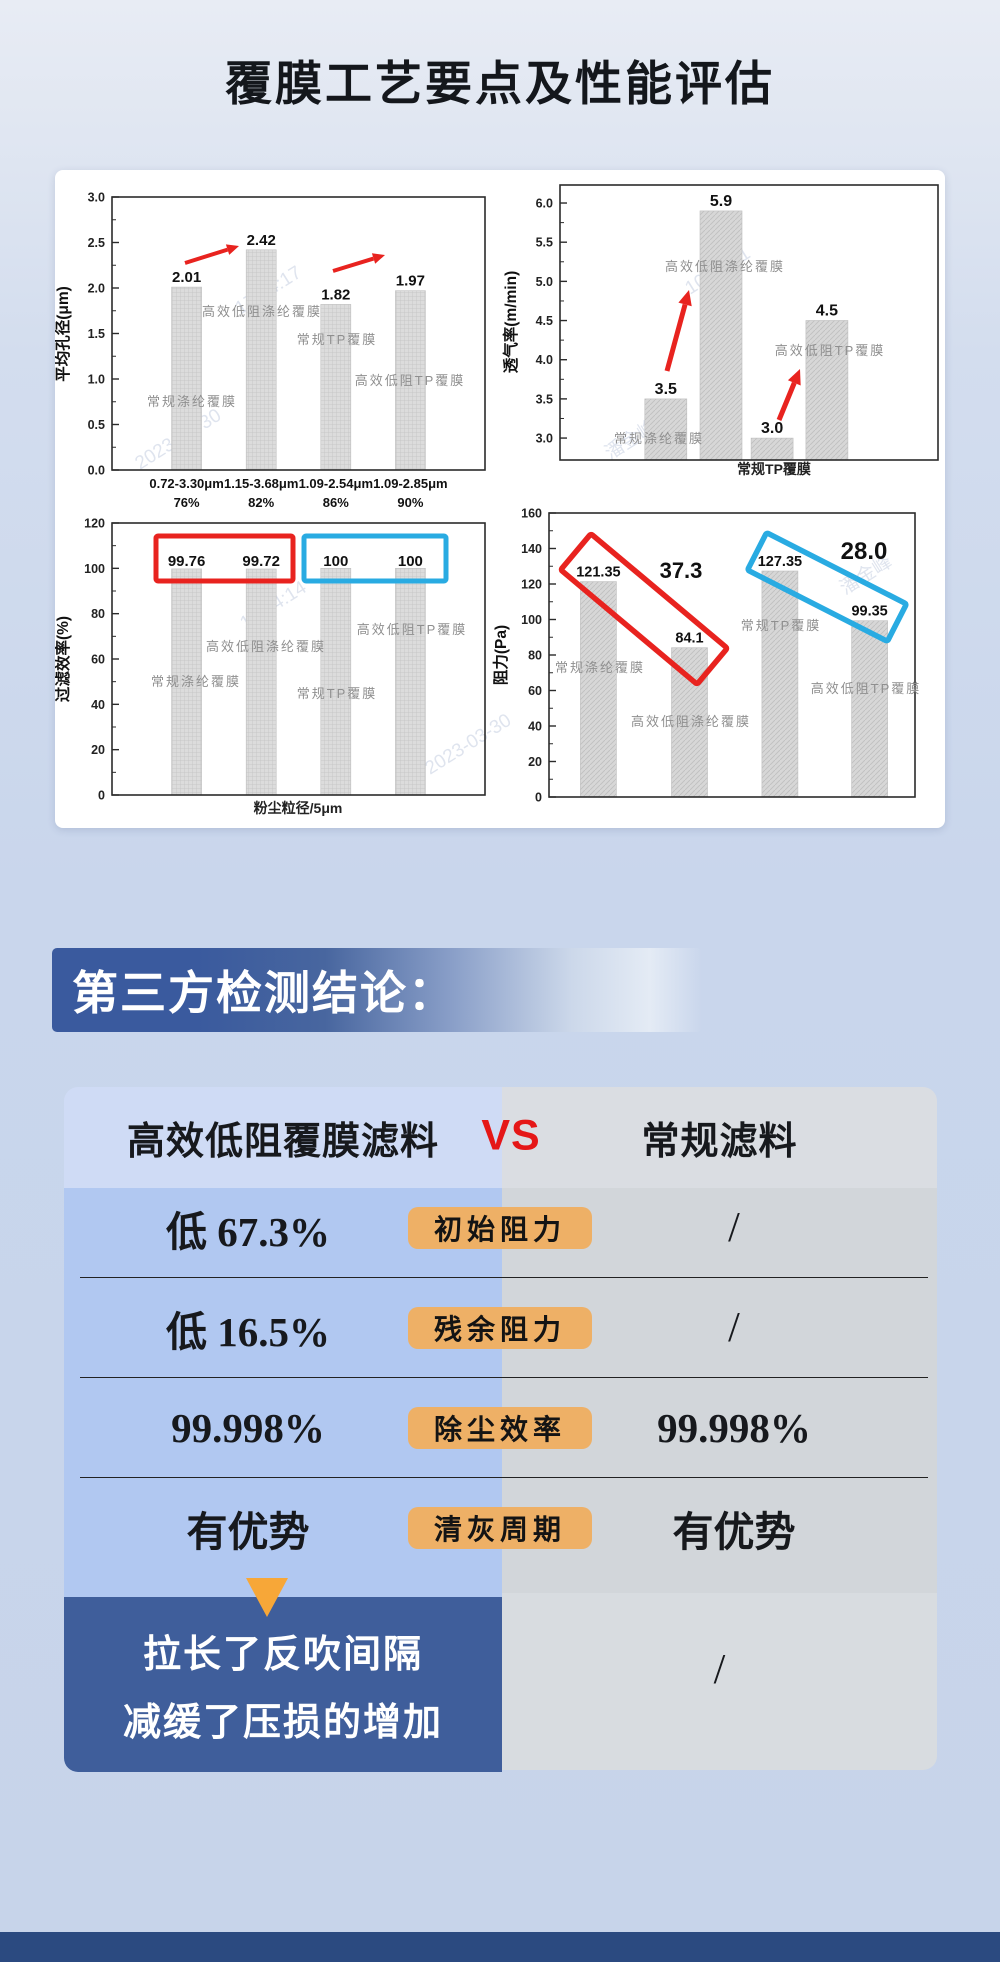 This screenshot has height=1962, width=1000. What do you see at coordinates (187, 502) in the screenshot?
I see `svg-text: 76%` at bounding box center [187, 502].